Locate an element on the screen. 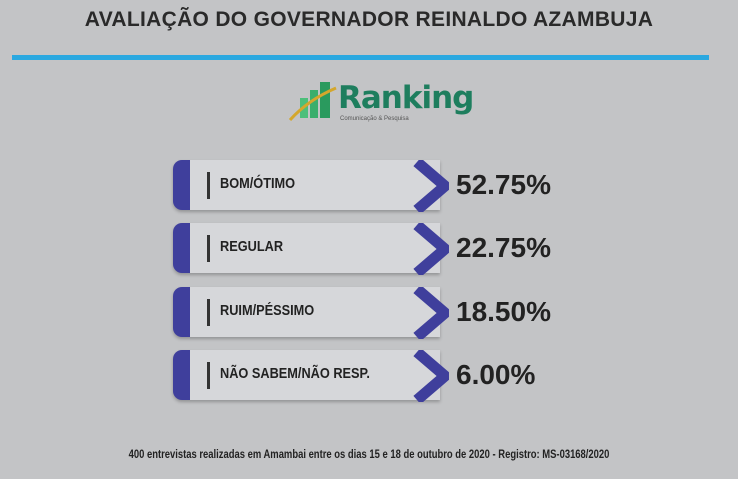 This screenshot has height=479, width=738. percentage-value: 22.75% is located at coordinates (503, 247).